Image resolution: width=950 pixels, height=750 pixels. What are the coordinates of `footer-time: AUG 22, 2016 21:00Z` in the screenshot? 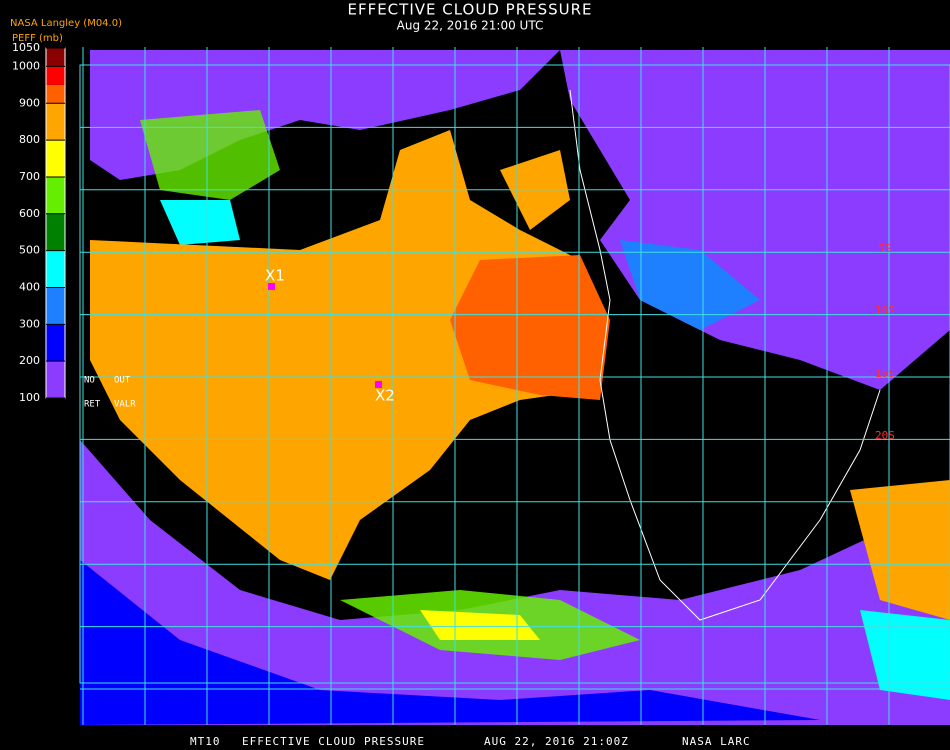 It's located at (556, 741).